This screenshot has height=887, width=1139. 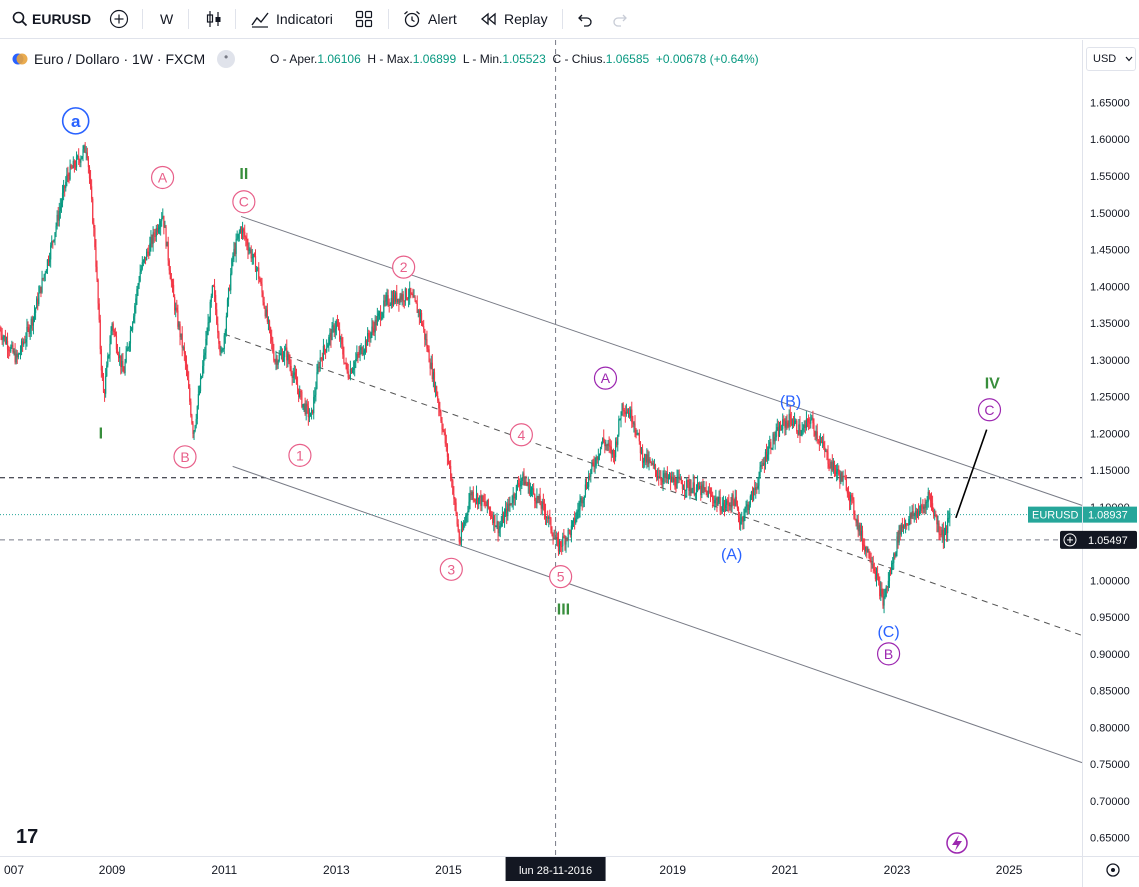 What do you see at coordinates (291, 19) in the screenshot?
I see `indicators-button: Indicatori` at bounding box center [291, 19].